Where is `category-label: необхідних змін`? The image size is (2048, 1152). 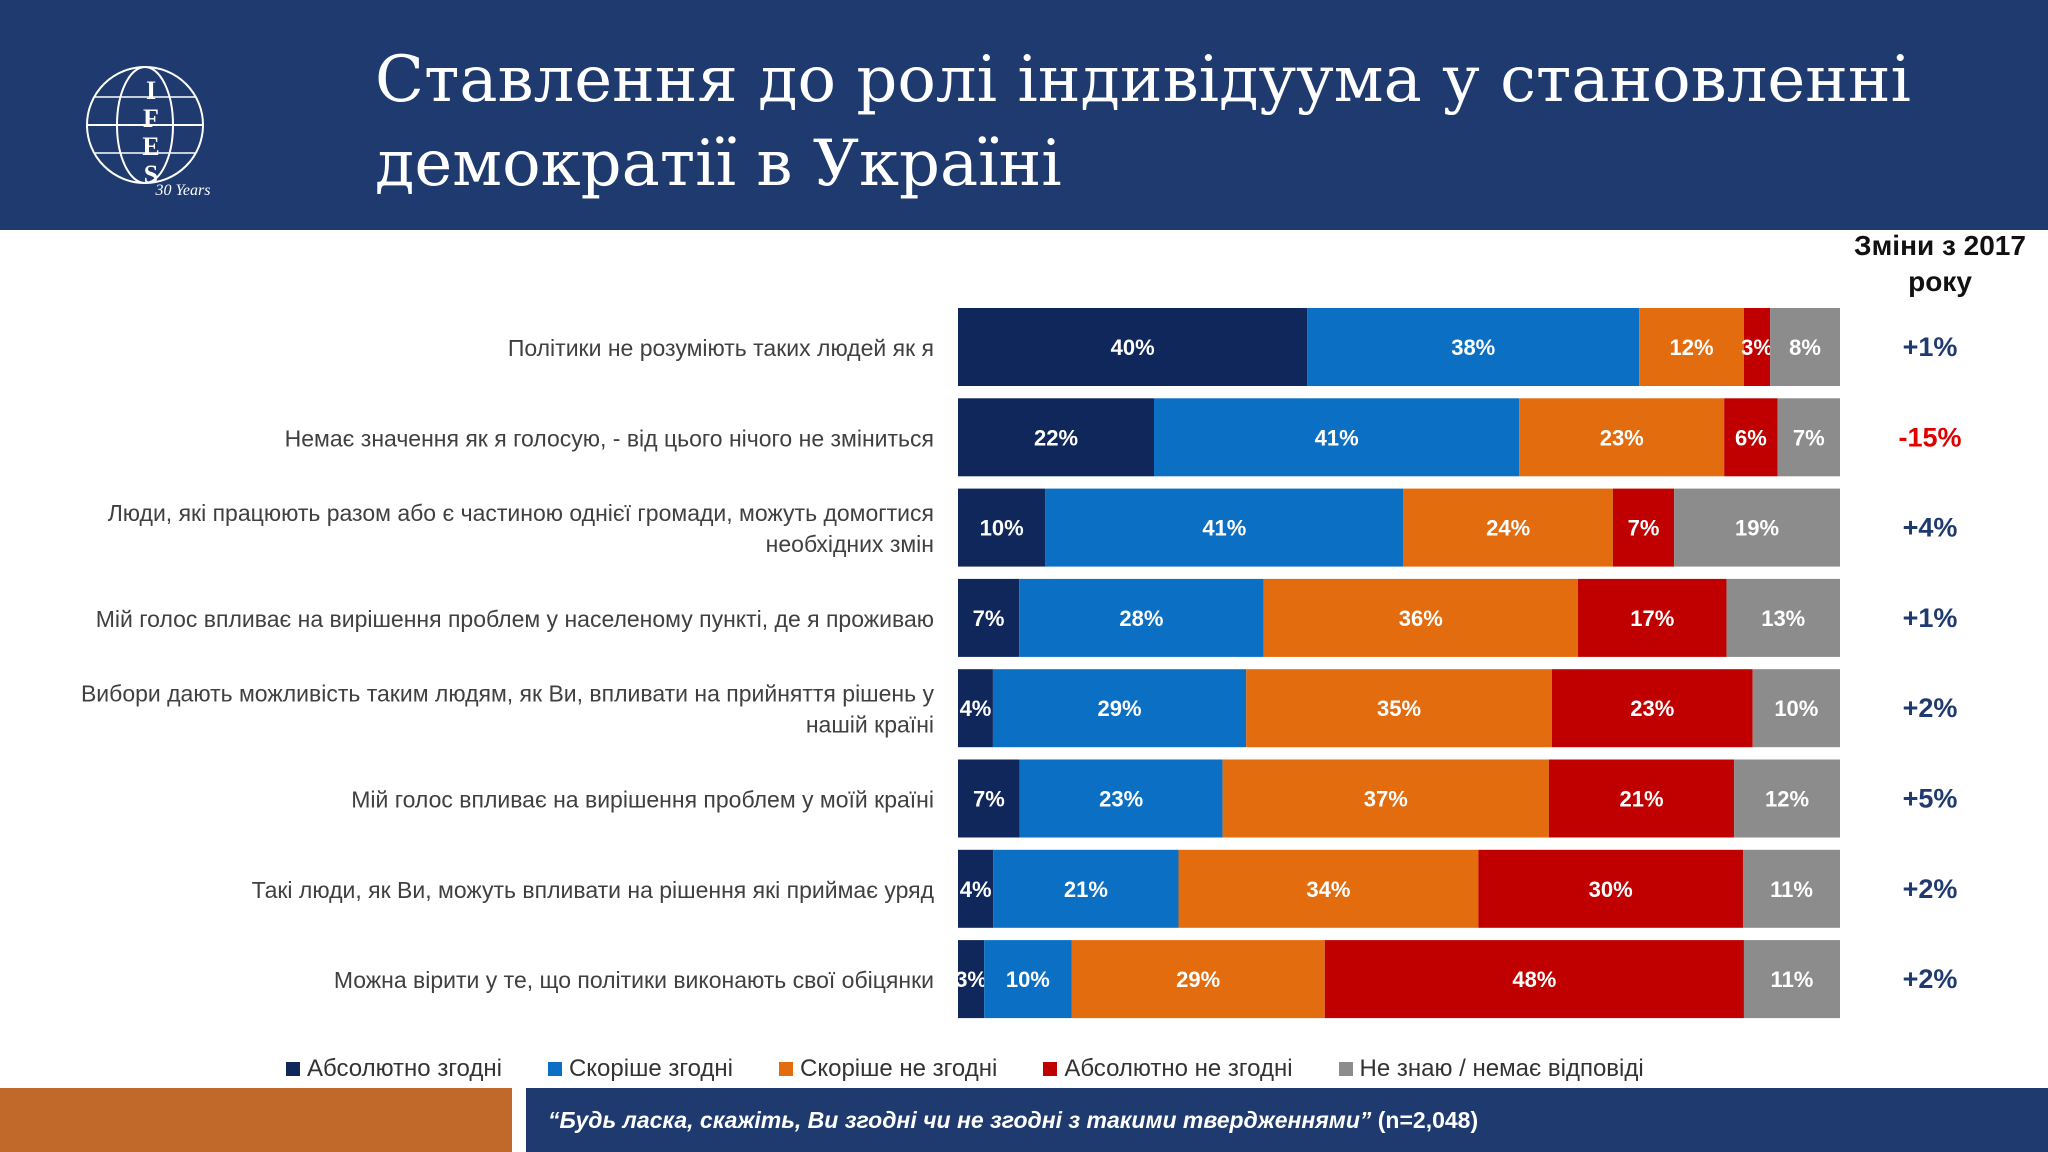 category-label: необхідних змін is located at coordinates (850, 544).